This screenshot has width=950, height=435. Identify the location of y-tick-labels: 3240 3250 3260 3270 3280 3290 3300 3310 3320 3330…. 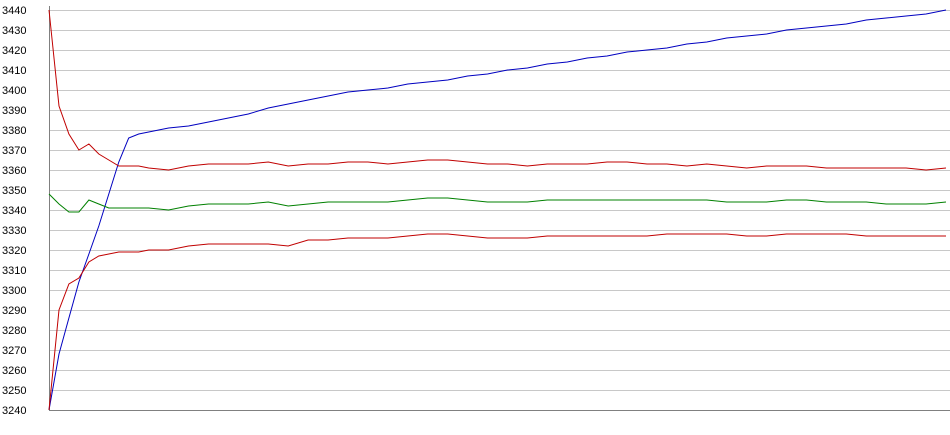
(14, 211).